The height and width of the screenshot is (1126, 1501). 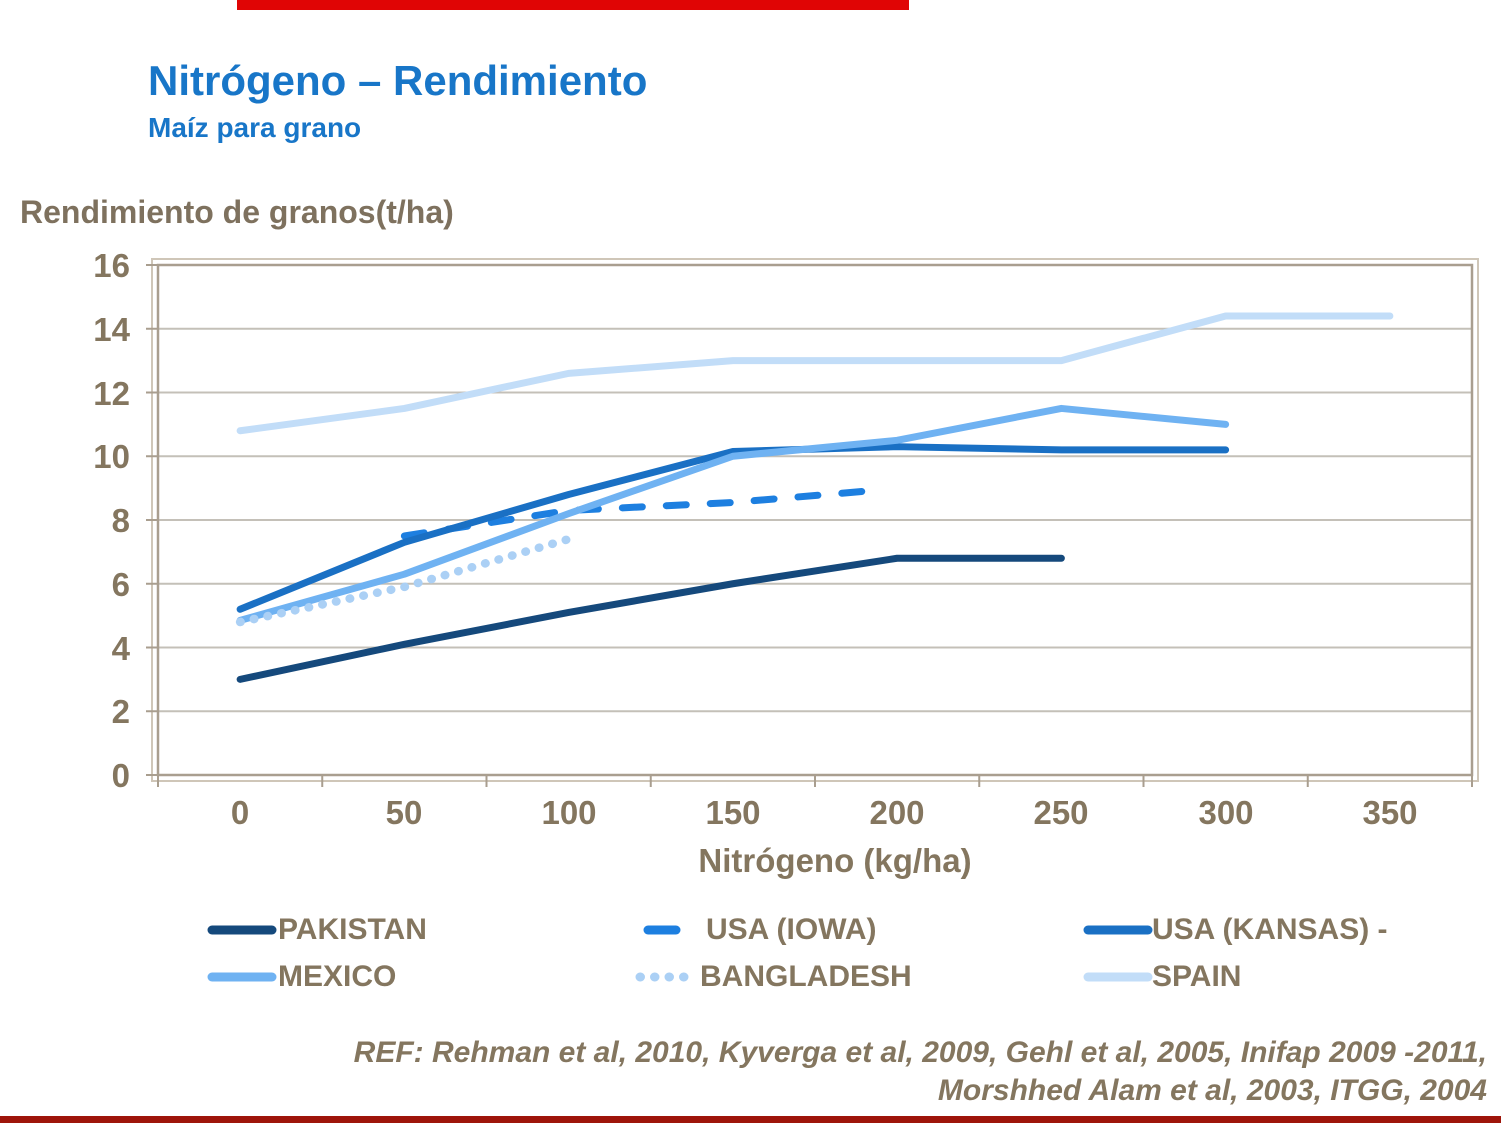 I want to click on x-tick-label: 250, so click(x=1061, y=812).